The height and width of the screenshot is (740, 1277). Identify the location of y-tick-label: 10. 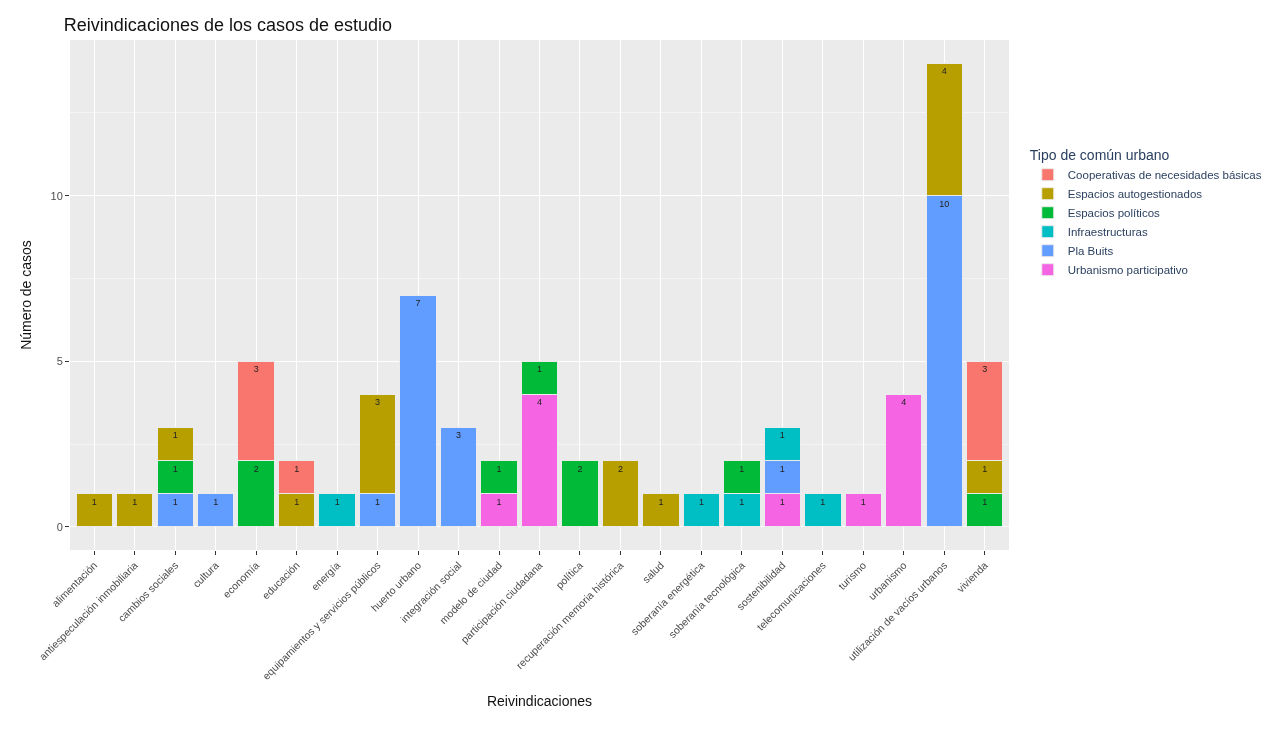
(56, 195).